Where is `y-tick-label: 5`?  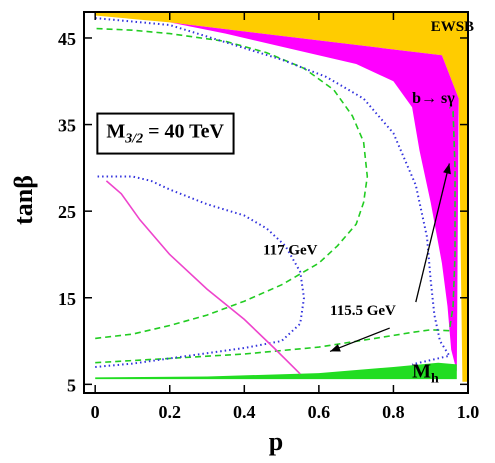 y-tick-label: 5 is located at coordinates (71, 385).